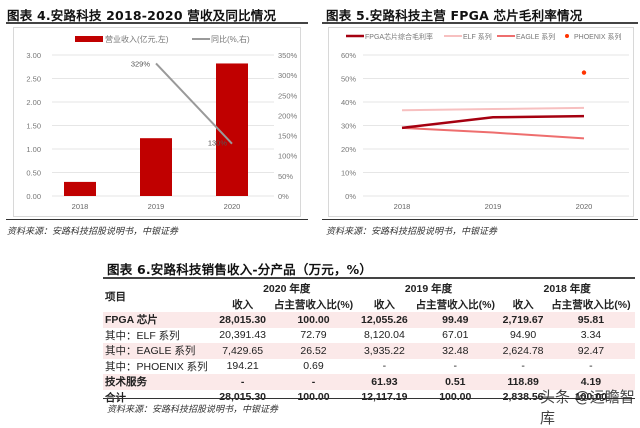 This screenshot has height=428, width=640. What do you see at coordinates (156, 206) in the screenshot?
I see `x-axis-label: 2019` at bounding box center [156, 206].